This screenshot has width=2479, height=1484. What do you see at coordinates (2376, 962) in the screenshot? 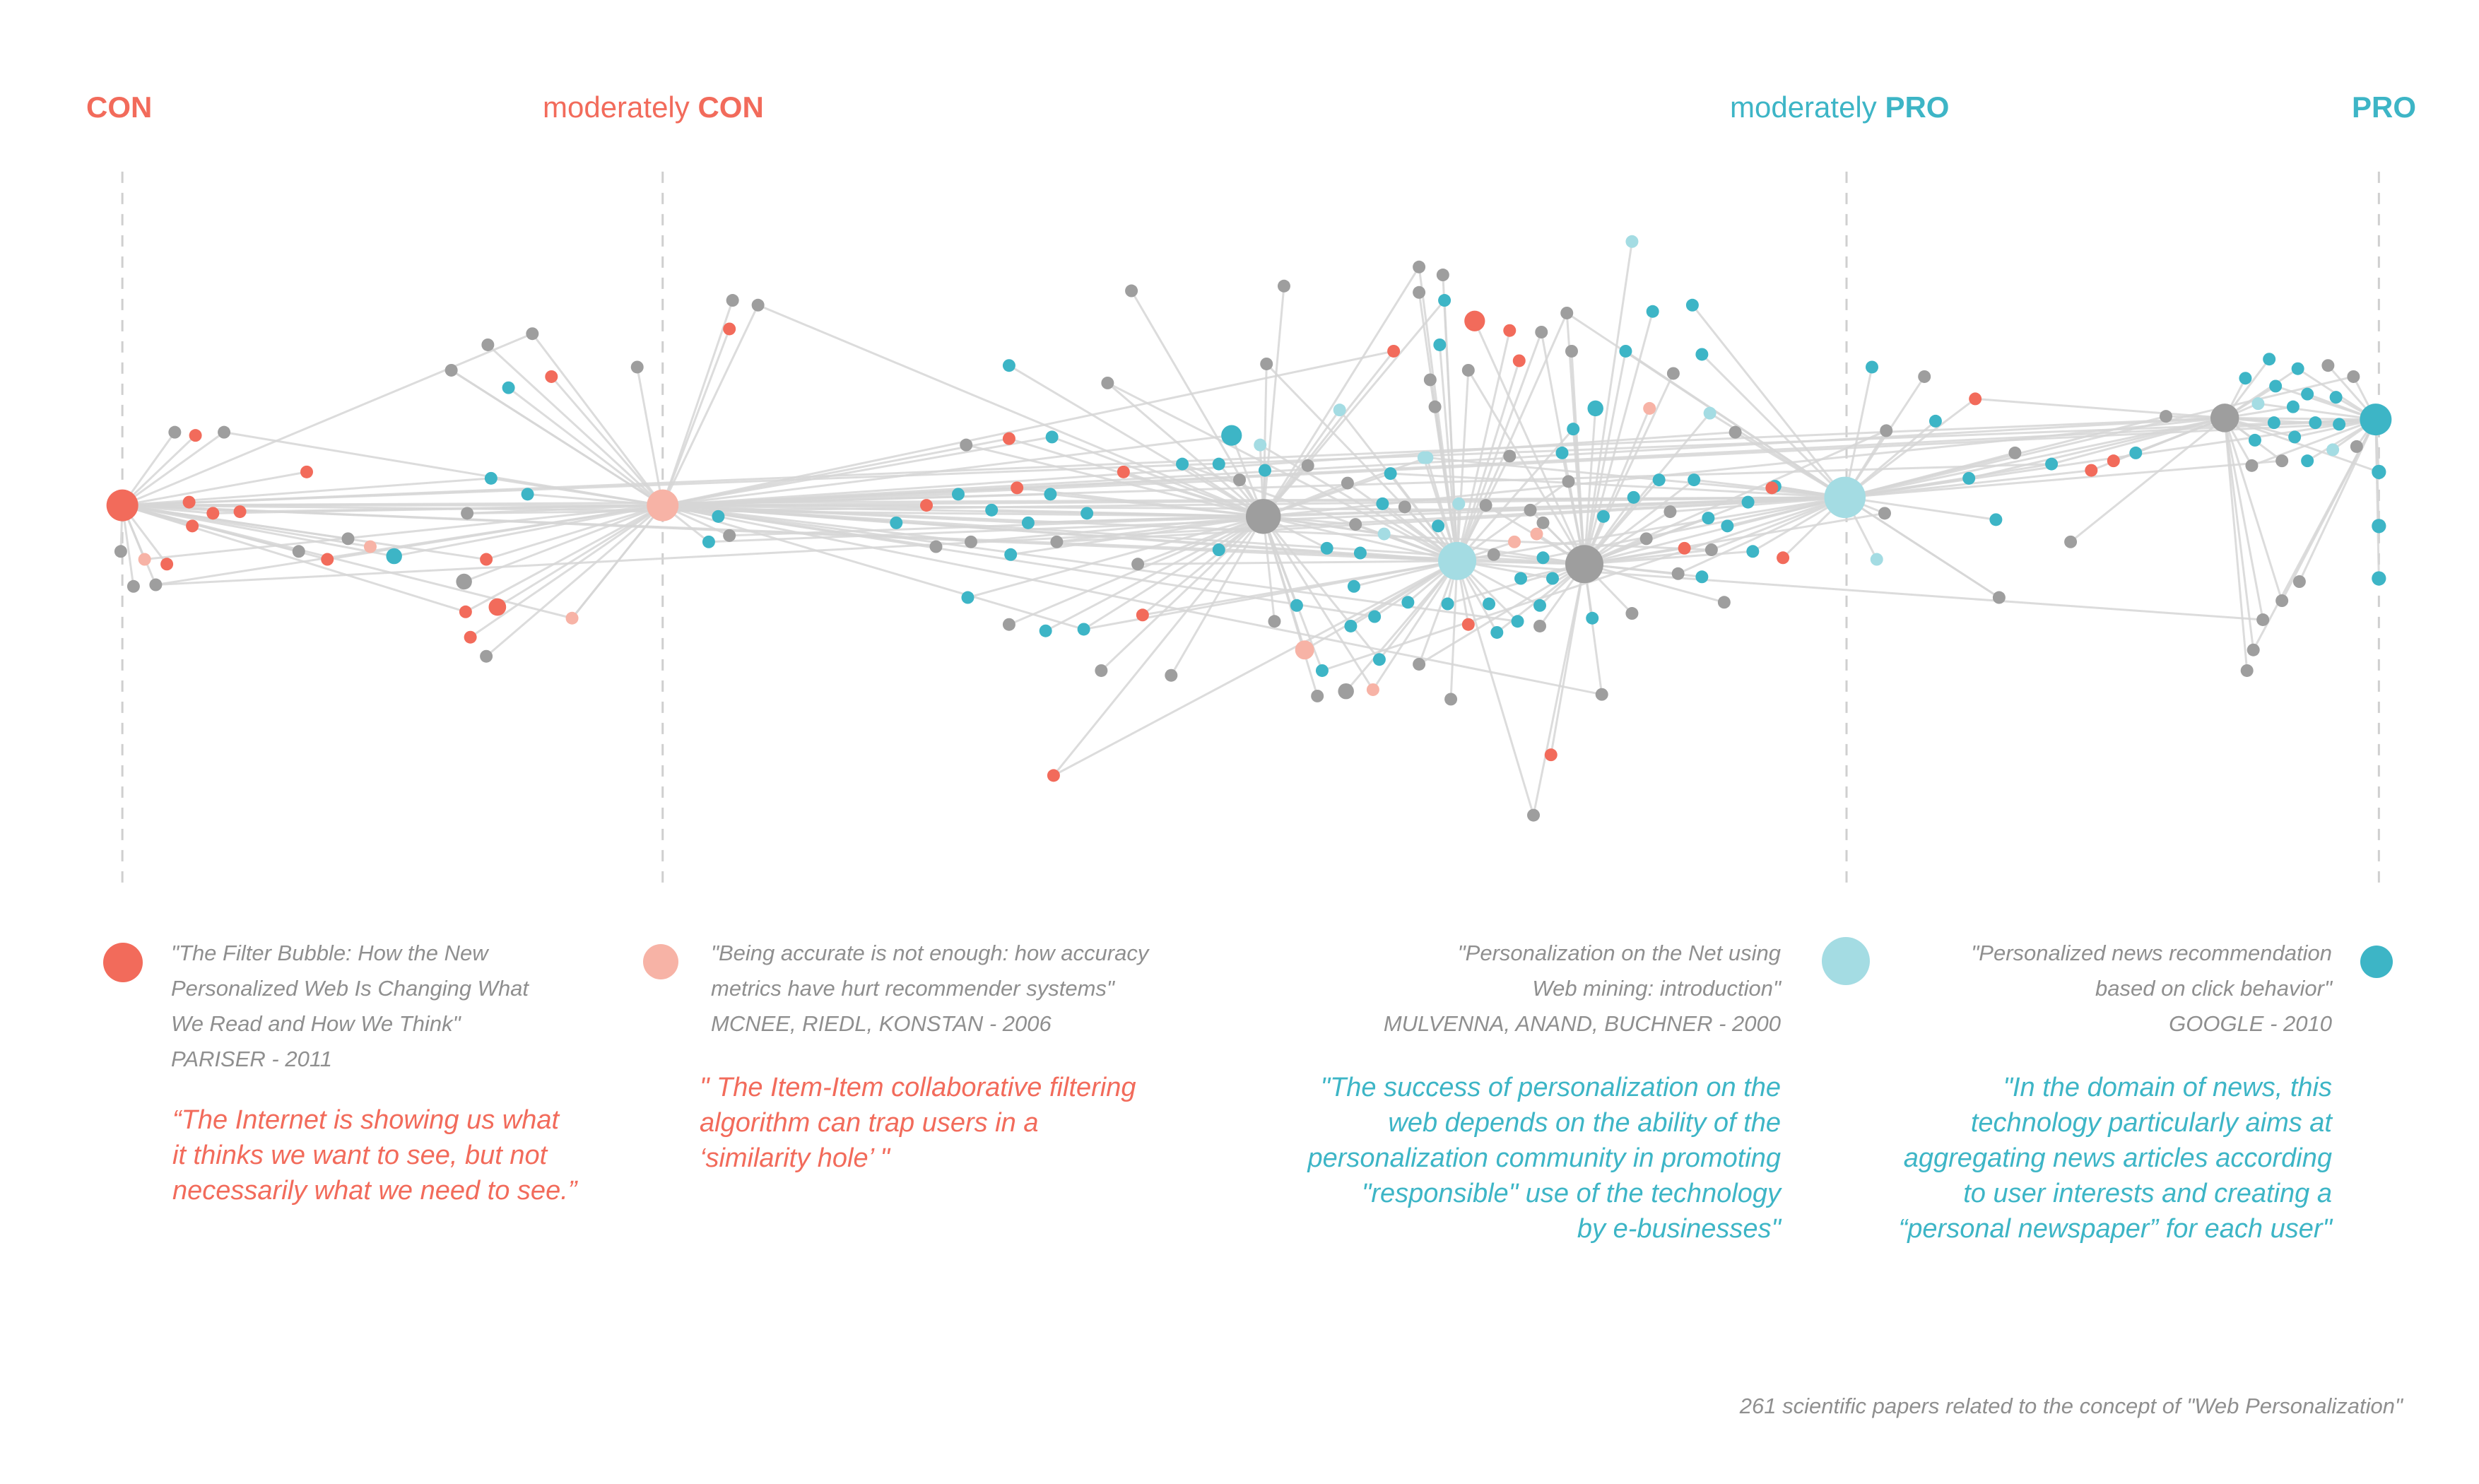
I see `legend-dot-pro` at bounding box center [2376, 962].